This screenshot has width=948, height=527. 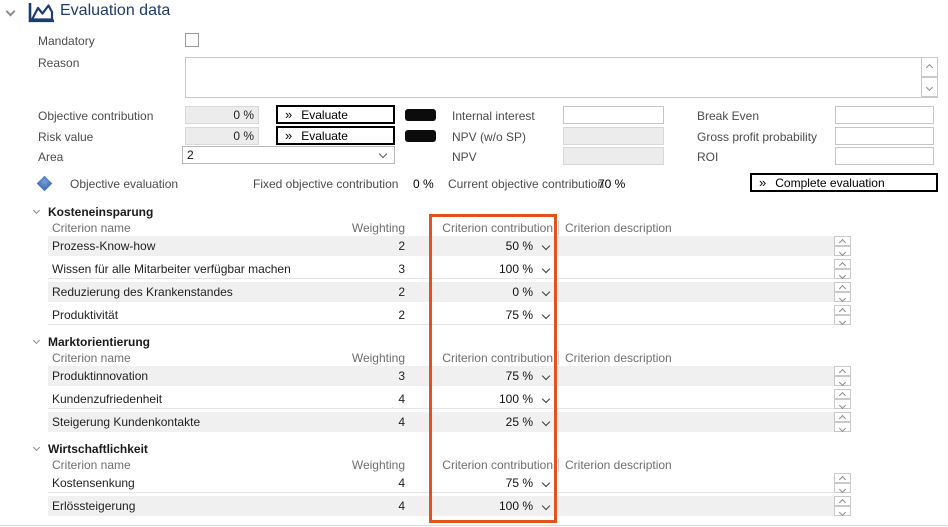 What do you see at coordinates (66, 137) in the screenshot?
I see `risk-value-label: Risk value` at bounding box center [66, 137].